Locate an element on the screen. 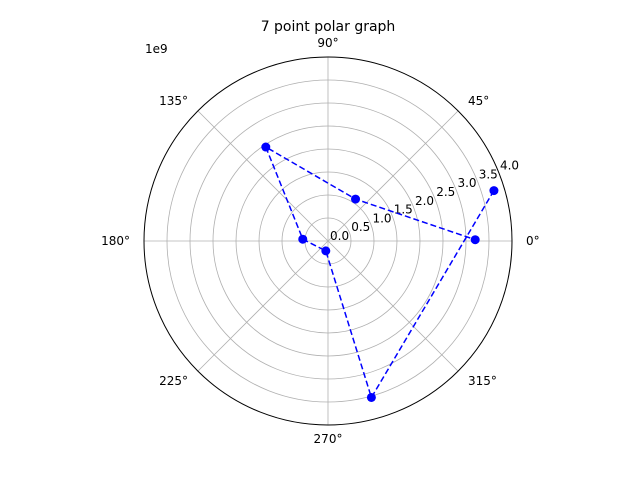 The height and width of the screenshot is (480, 640). r-tick-label-3: 1.5 is located at coordinates (403, 210).